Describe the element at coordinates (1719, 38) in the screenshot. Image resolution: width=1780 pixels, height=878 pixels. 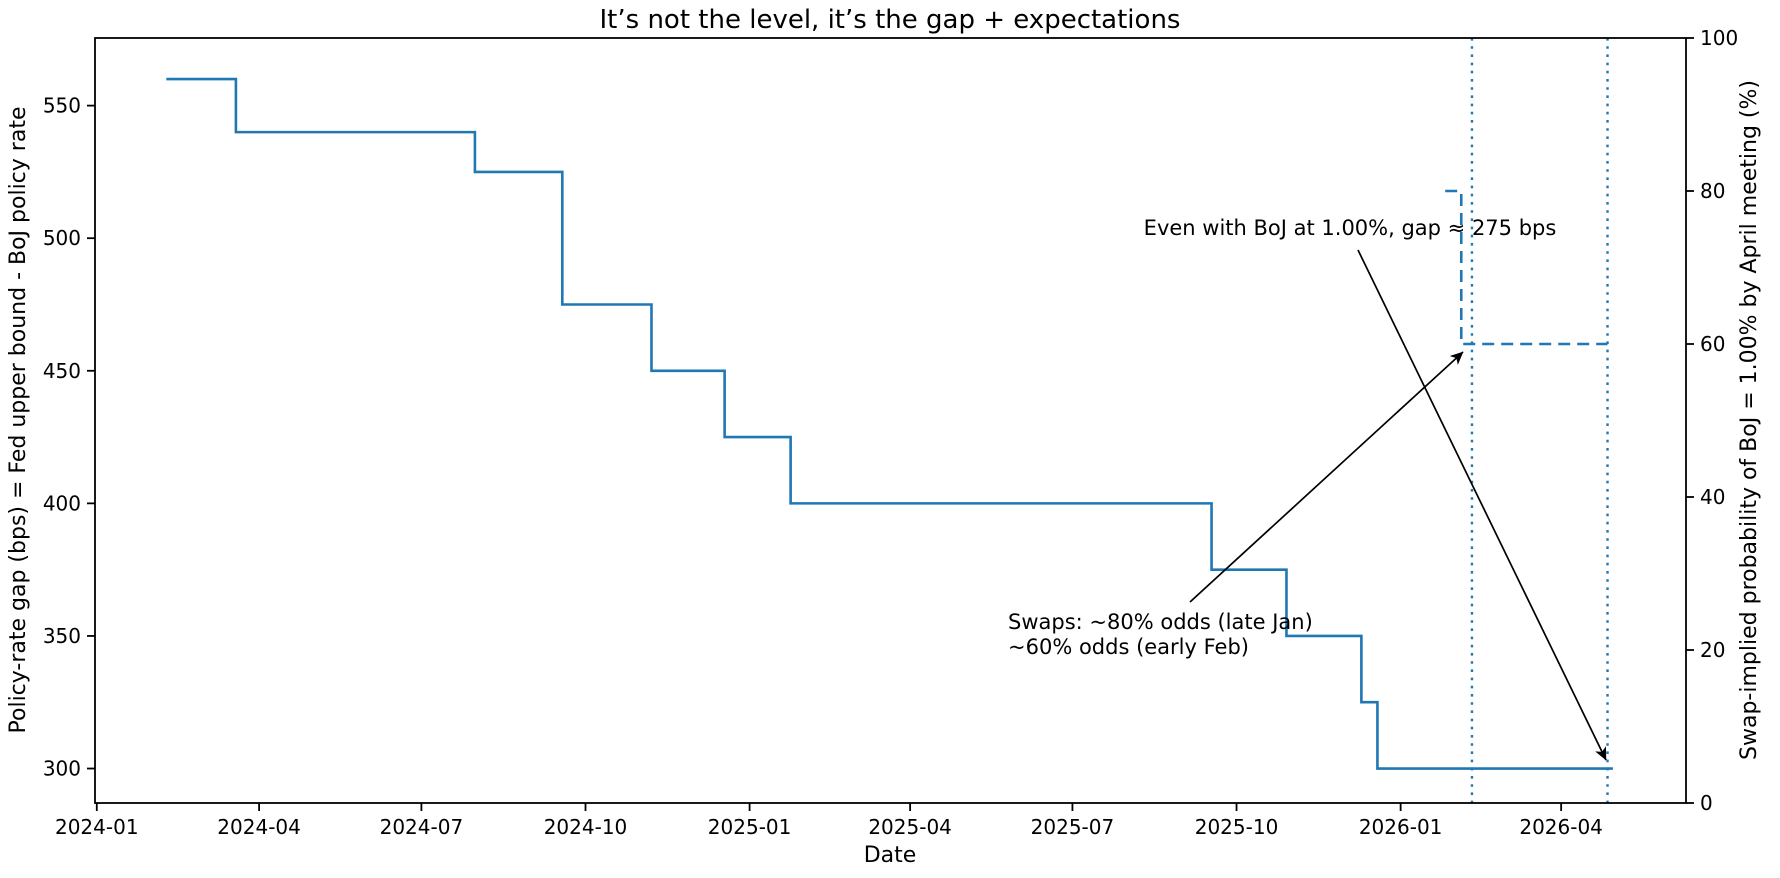
I see `right-y-tick-label: 100` at that location.